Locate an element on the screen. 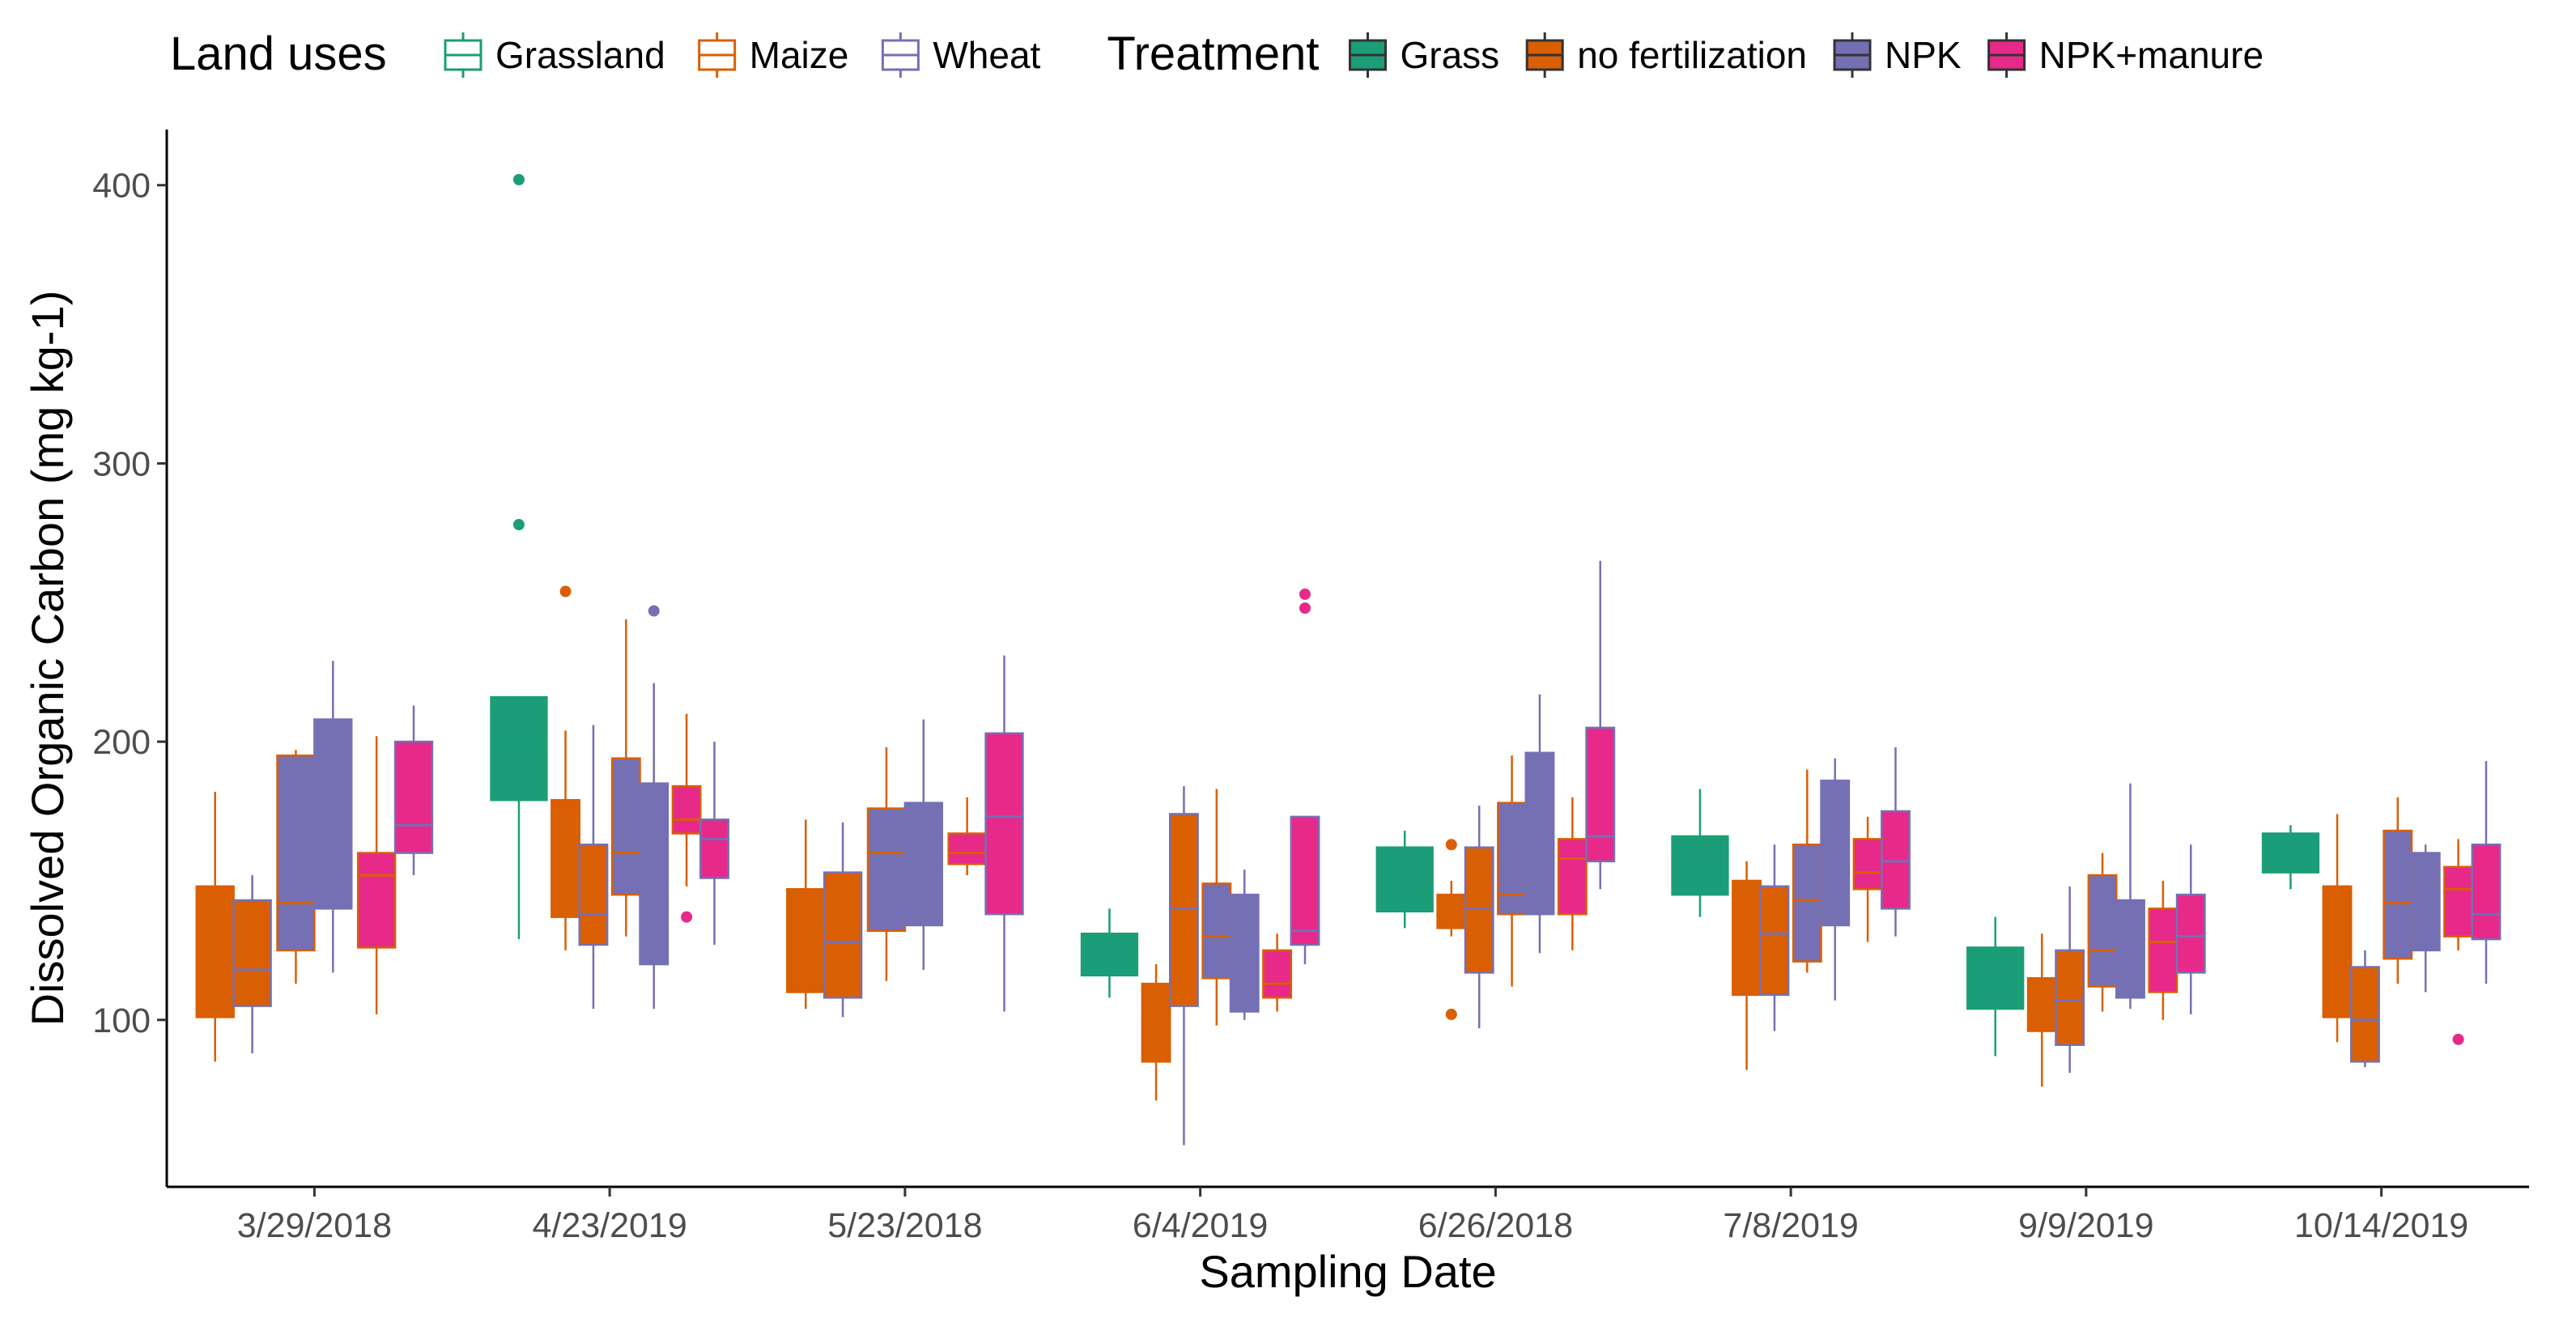  box-5-23-2018-npk-manure-wheat is located at coordinates (1004, 824).